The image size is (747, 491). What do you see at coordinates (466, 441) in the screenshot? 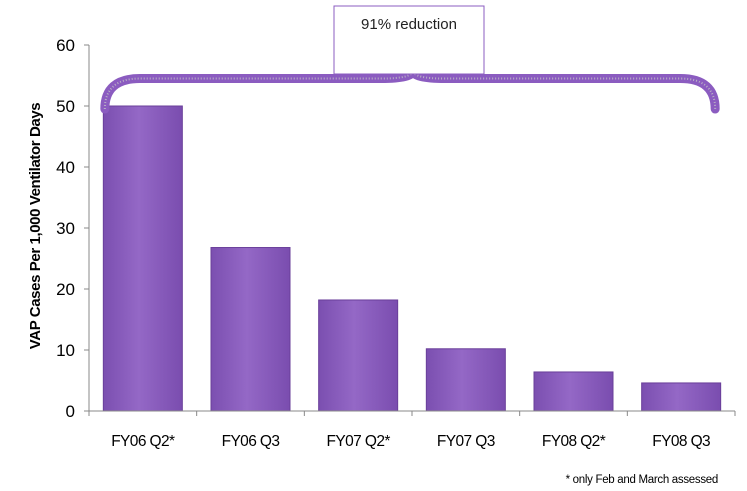
I see `x-tick-label: FY07 Q3` at bounding box center [466, 441].